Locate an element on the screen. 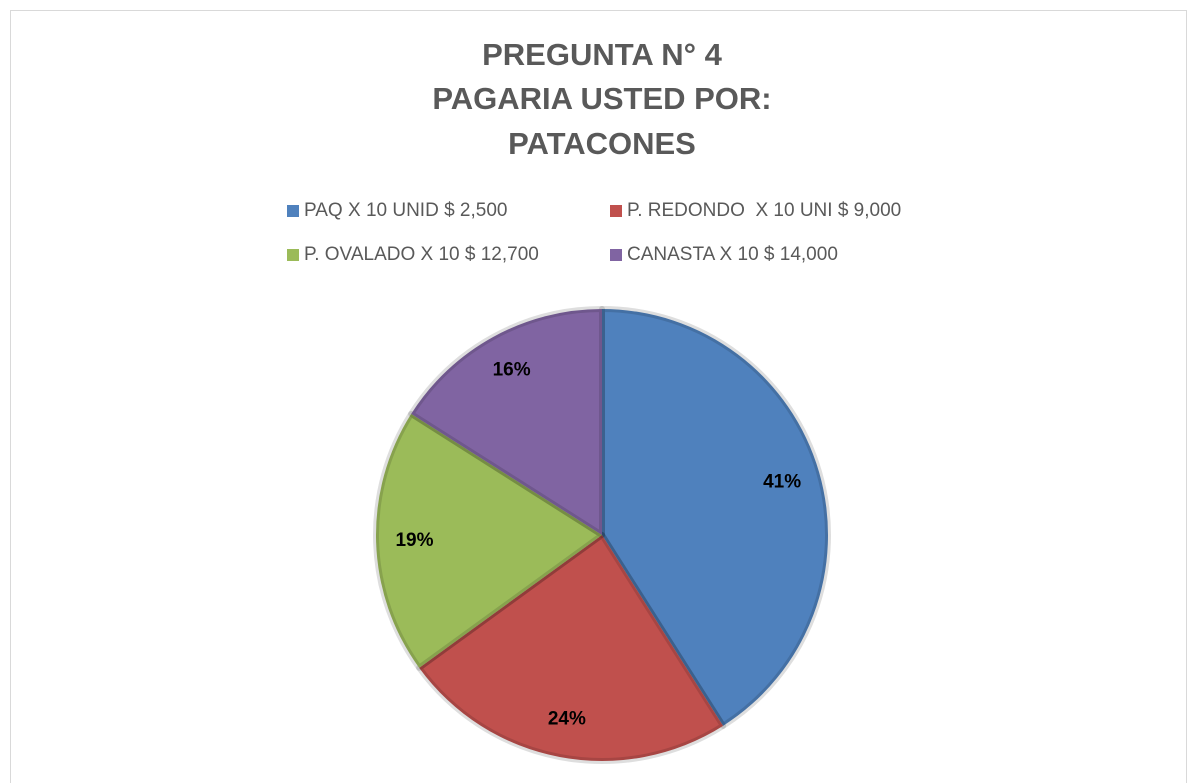 Image resolution: width=1188 pixels, height=783 pixels. legend-label: P. REDONDO X 10 UNI $ 9,000 is located at coordinates (764, 210).